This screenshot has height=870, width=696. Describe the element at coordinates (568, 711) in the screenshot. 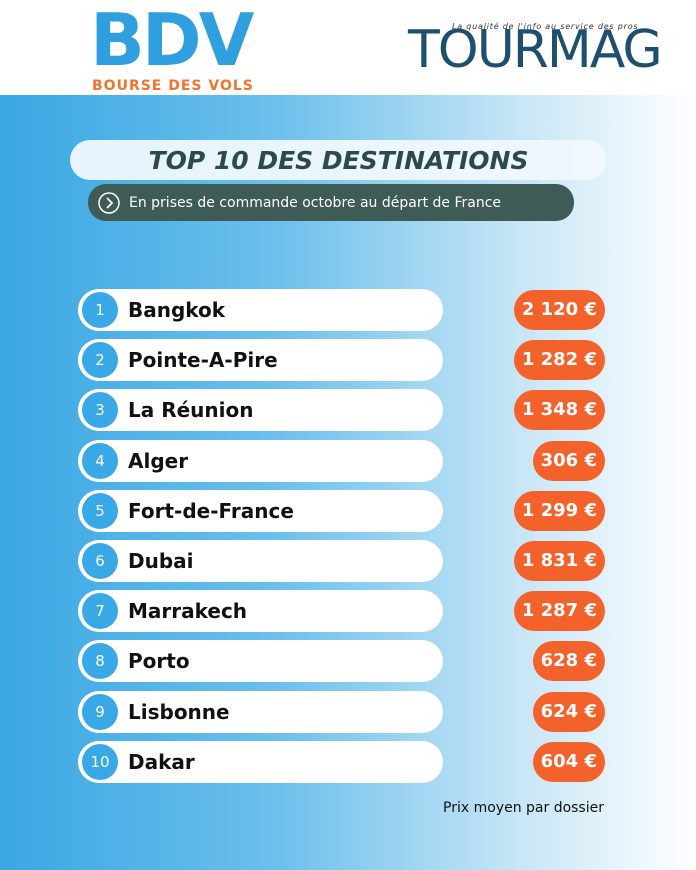

I see `price-badge: 624 €` at that location.